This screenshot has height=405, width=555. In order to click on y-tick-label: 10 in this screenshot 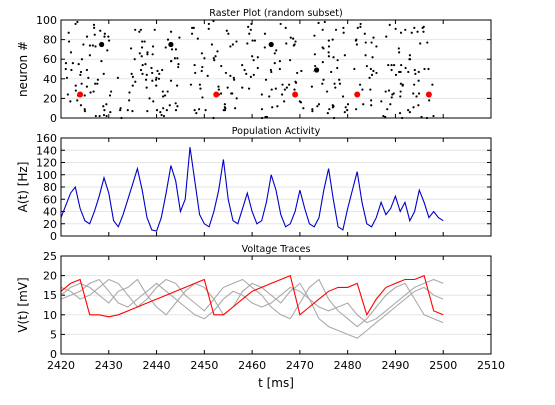, I will do `click(50, 315)`.